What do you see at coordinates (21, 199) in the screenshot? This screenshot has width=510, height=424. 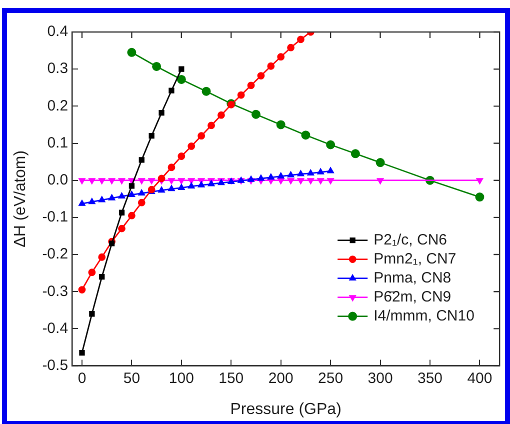 I see `y-axis-title: ΔH (eV/atom)` at bounding box center [21, 199].